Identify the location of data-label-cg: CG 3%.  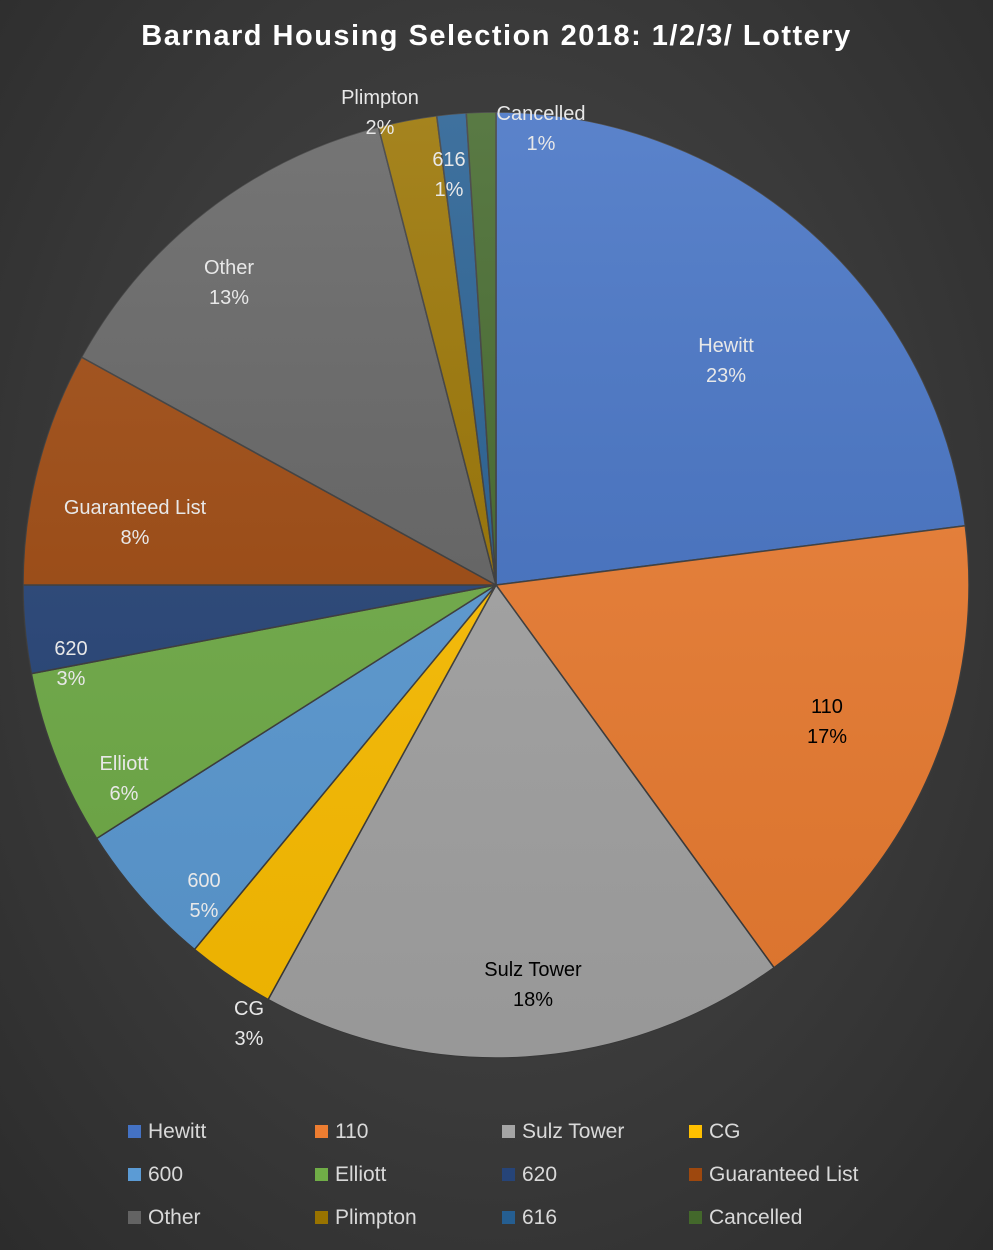
(249, 1024).